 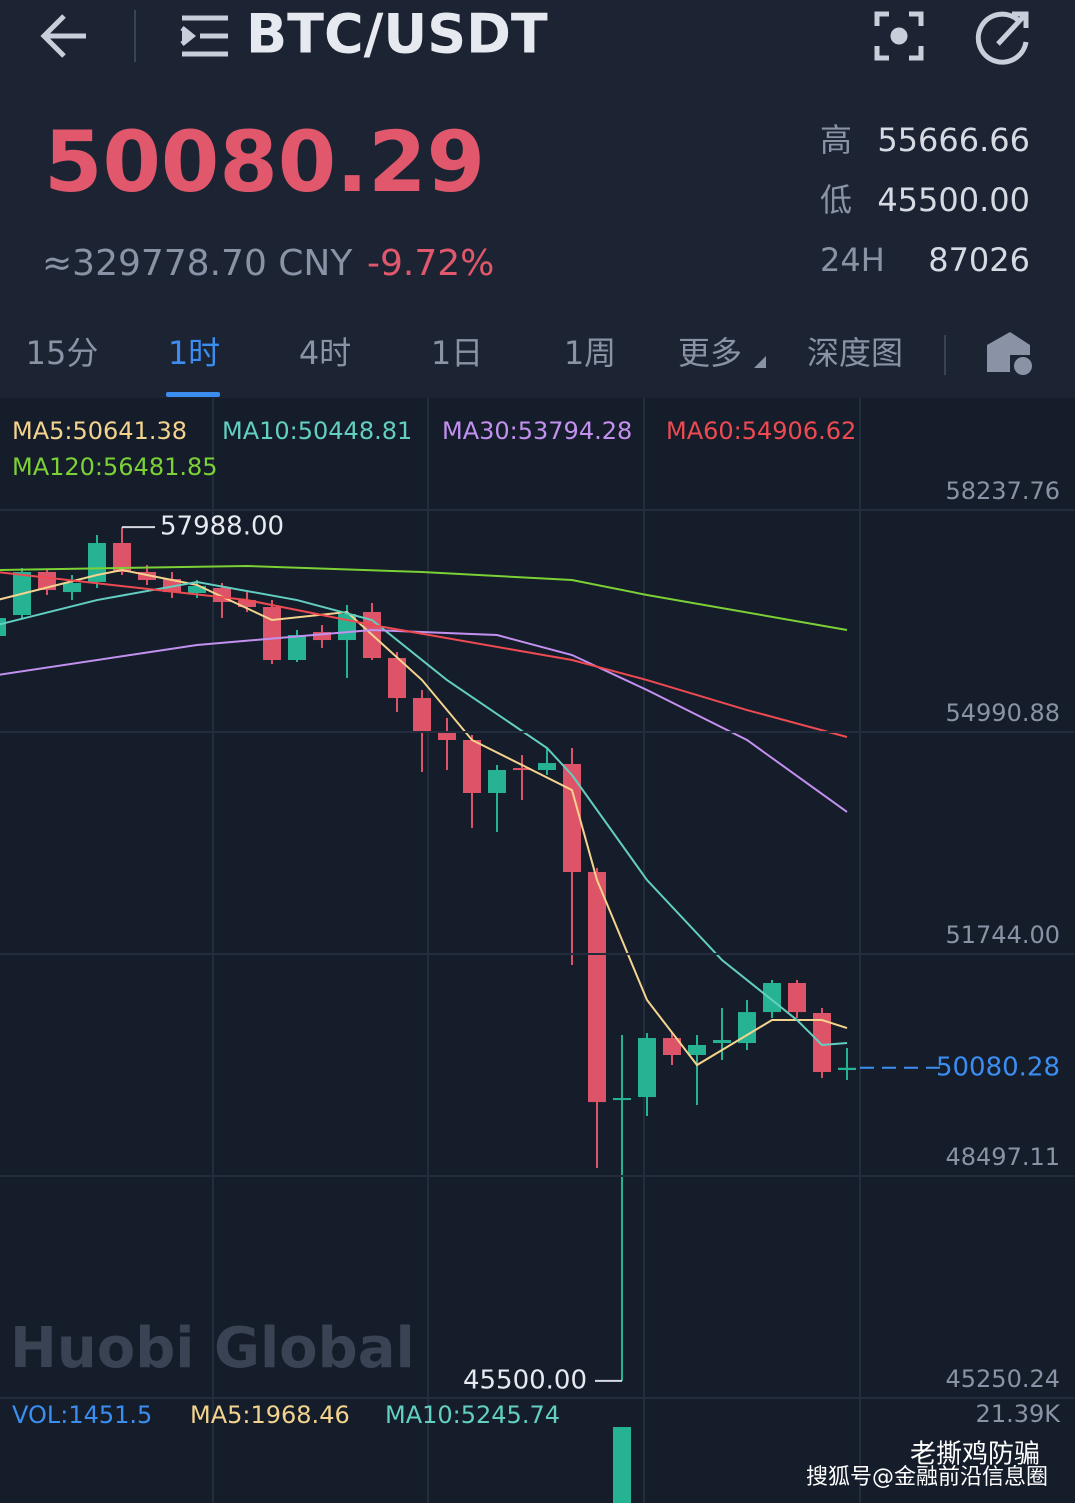 I want to click on tab: 4时, so click(x=325, y=353).